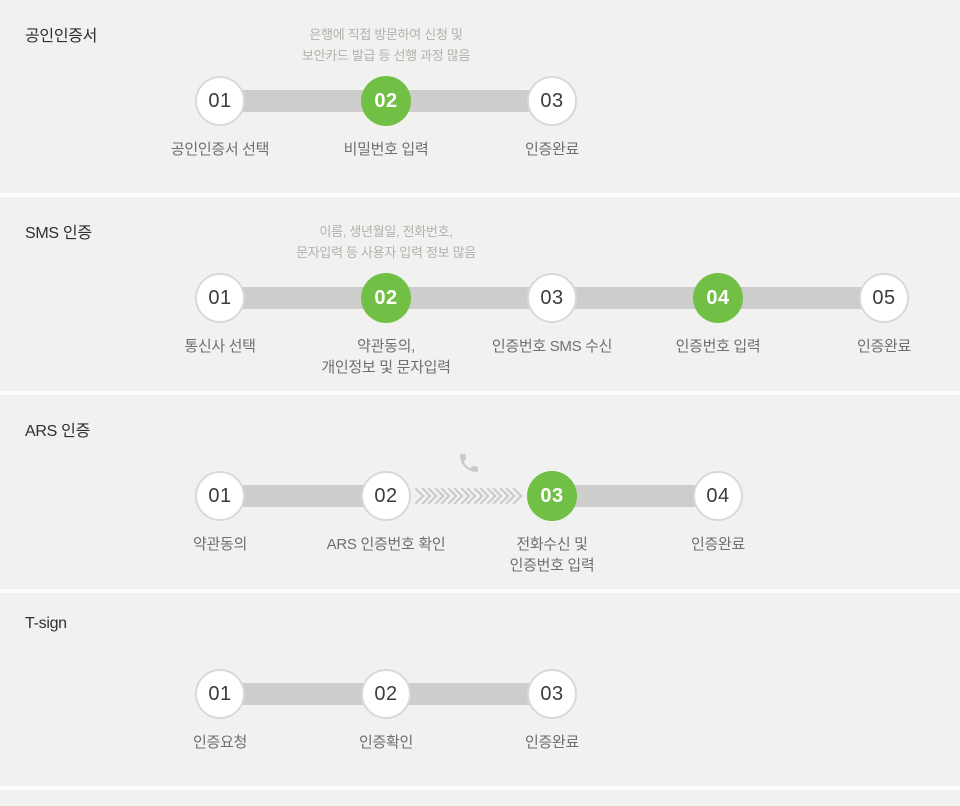 The width and height of the screenshot is (960, 806). Describe the element at coordinates (718, 346) in the screenshot. I see `step-label: 인증번호 입력` at that location.